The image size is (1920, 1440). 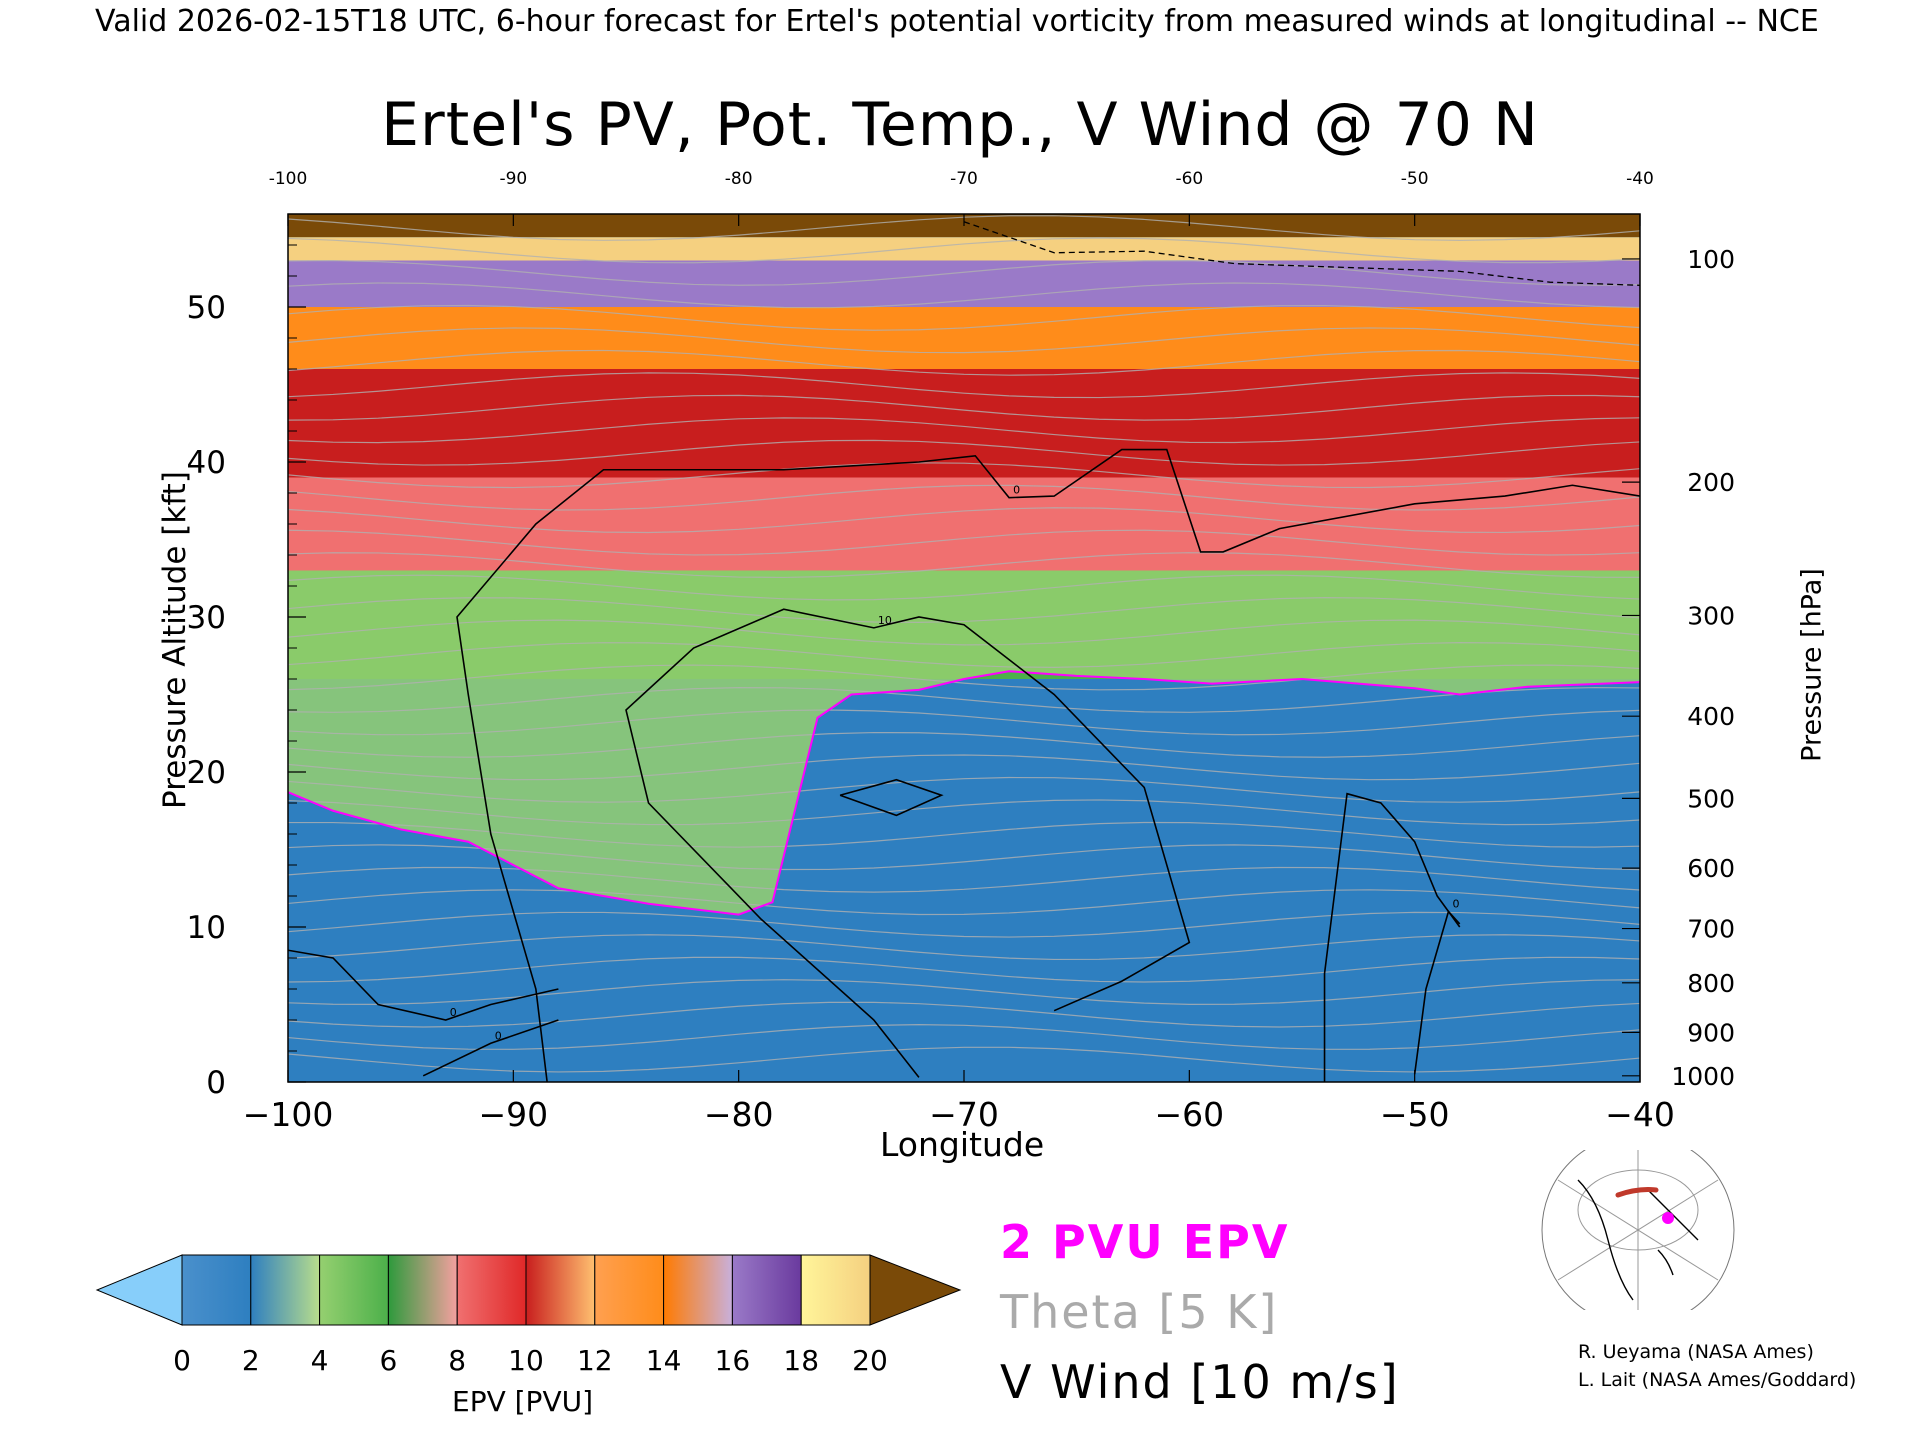 I want to click on x-tick-label-top: -40, so click(x=1640, y=179).